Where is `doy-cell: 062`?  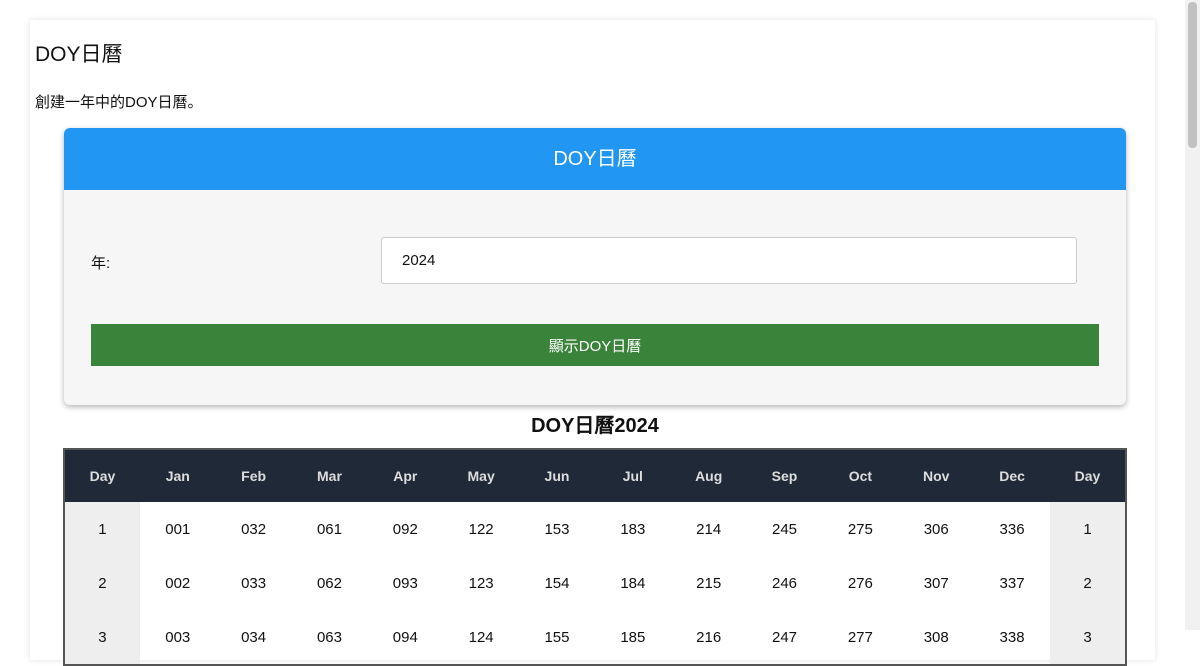 doy-cell: 062 is located at coordinates (329, 583).